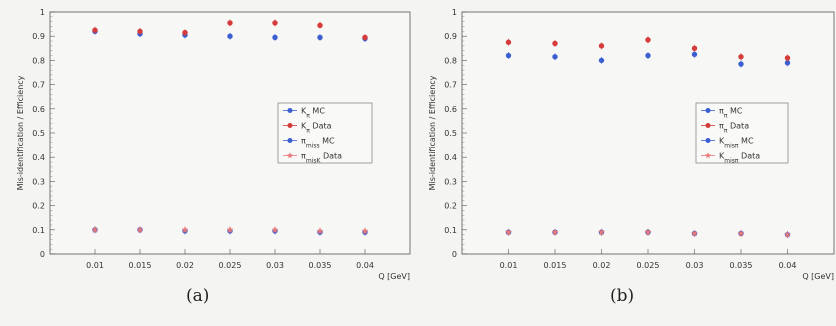 Image resolution: width=836 pixels, height=326 pixels. Describe the element at coordinates (622, 296) in the screenshot. I see `chart-b-caption: (b)` at that location.